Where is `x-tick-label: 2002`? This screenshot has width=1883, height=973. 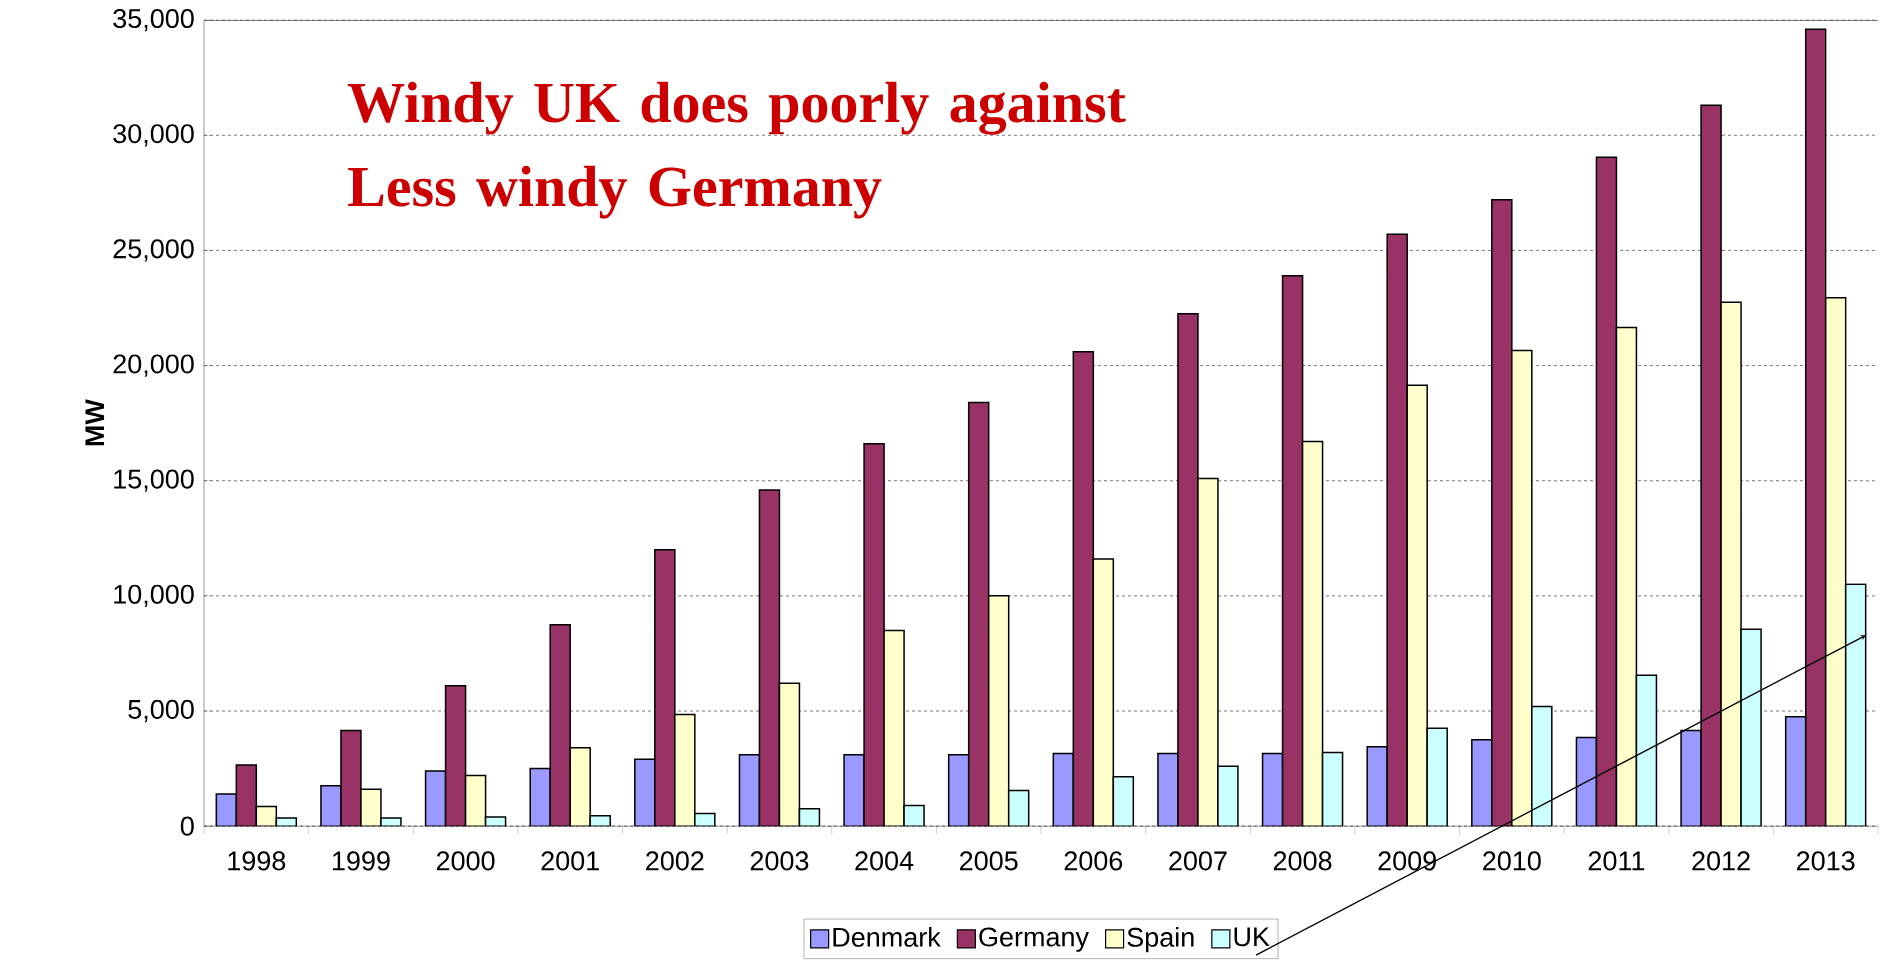
x-tick-label: 2002 is located at coordinates (675, 861).